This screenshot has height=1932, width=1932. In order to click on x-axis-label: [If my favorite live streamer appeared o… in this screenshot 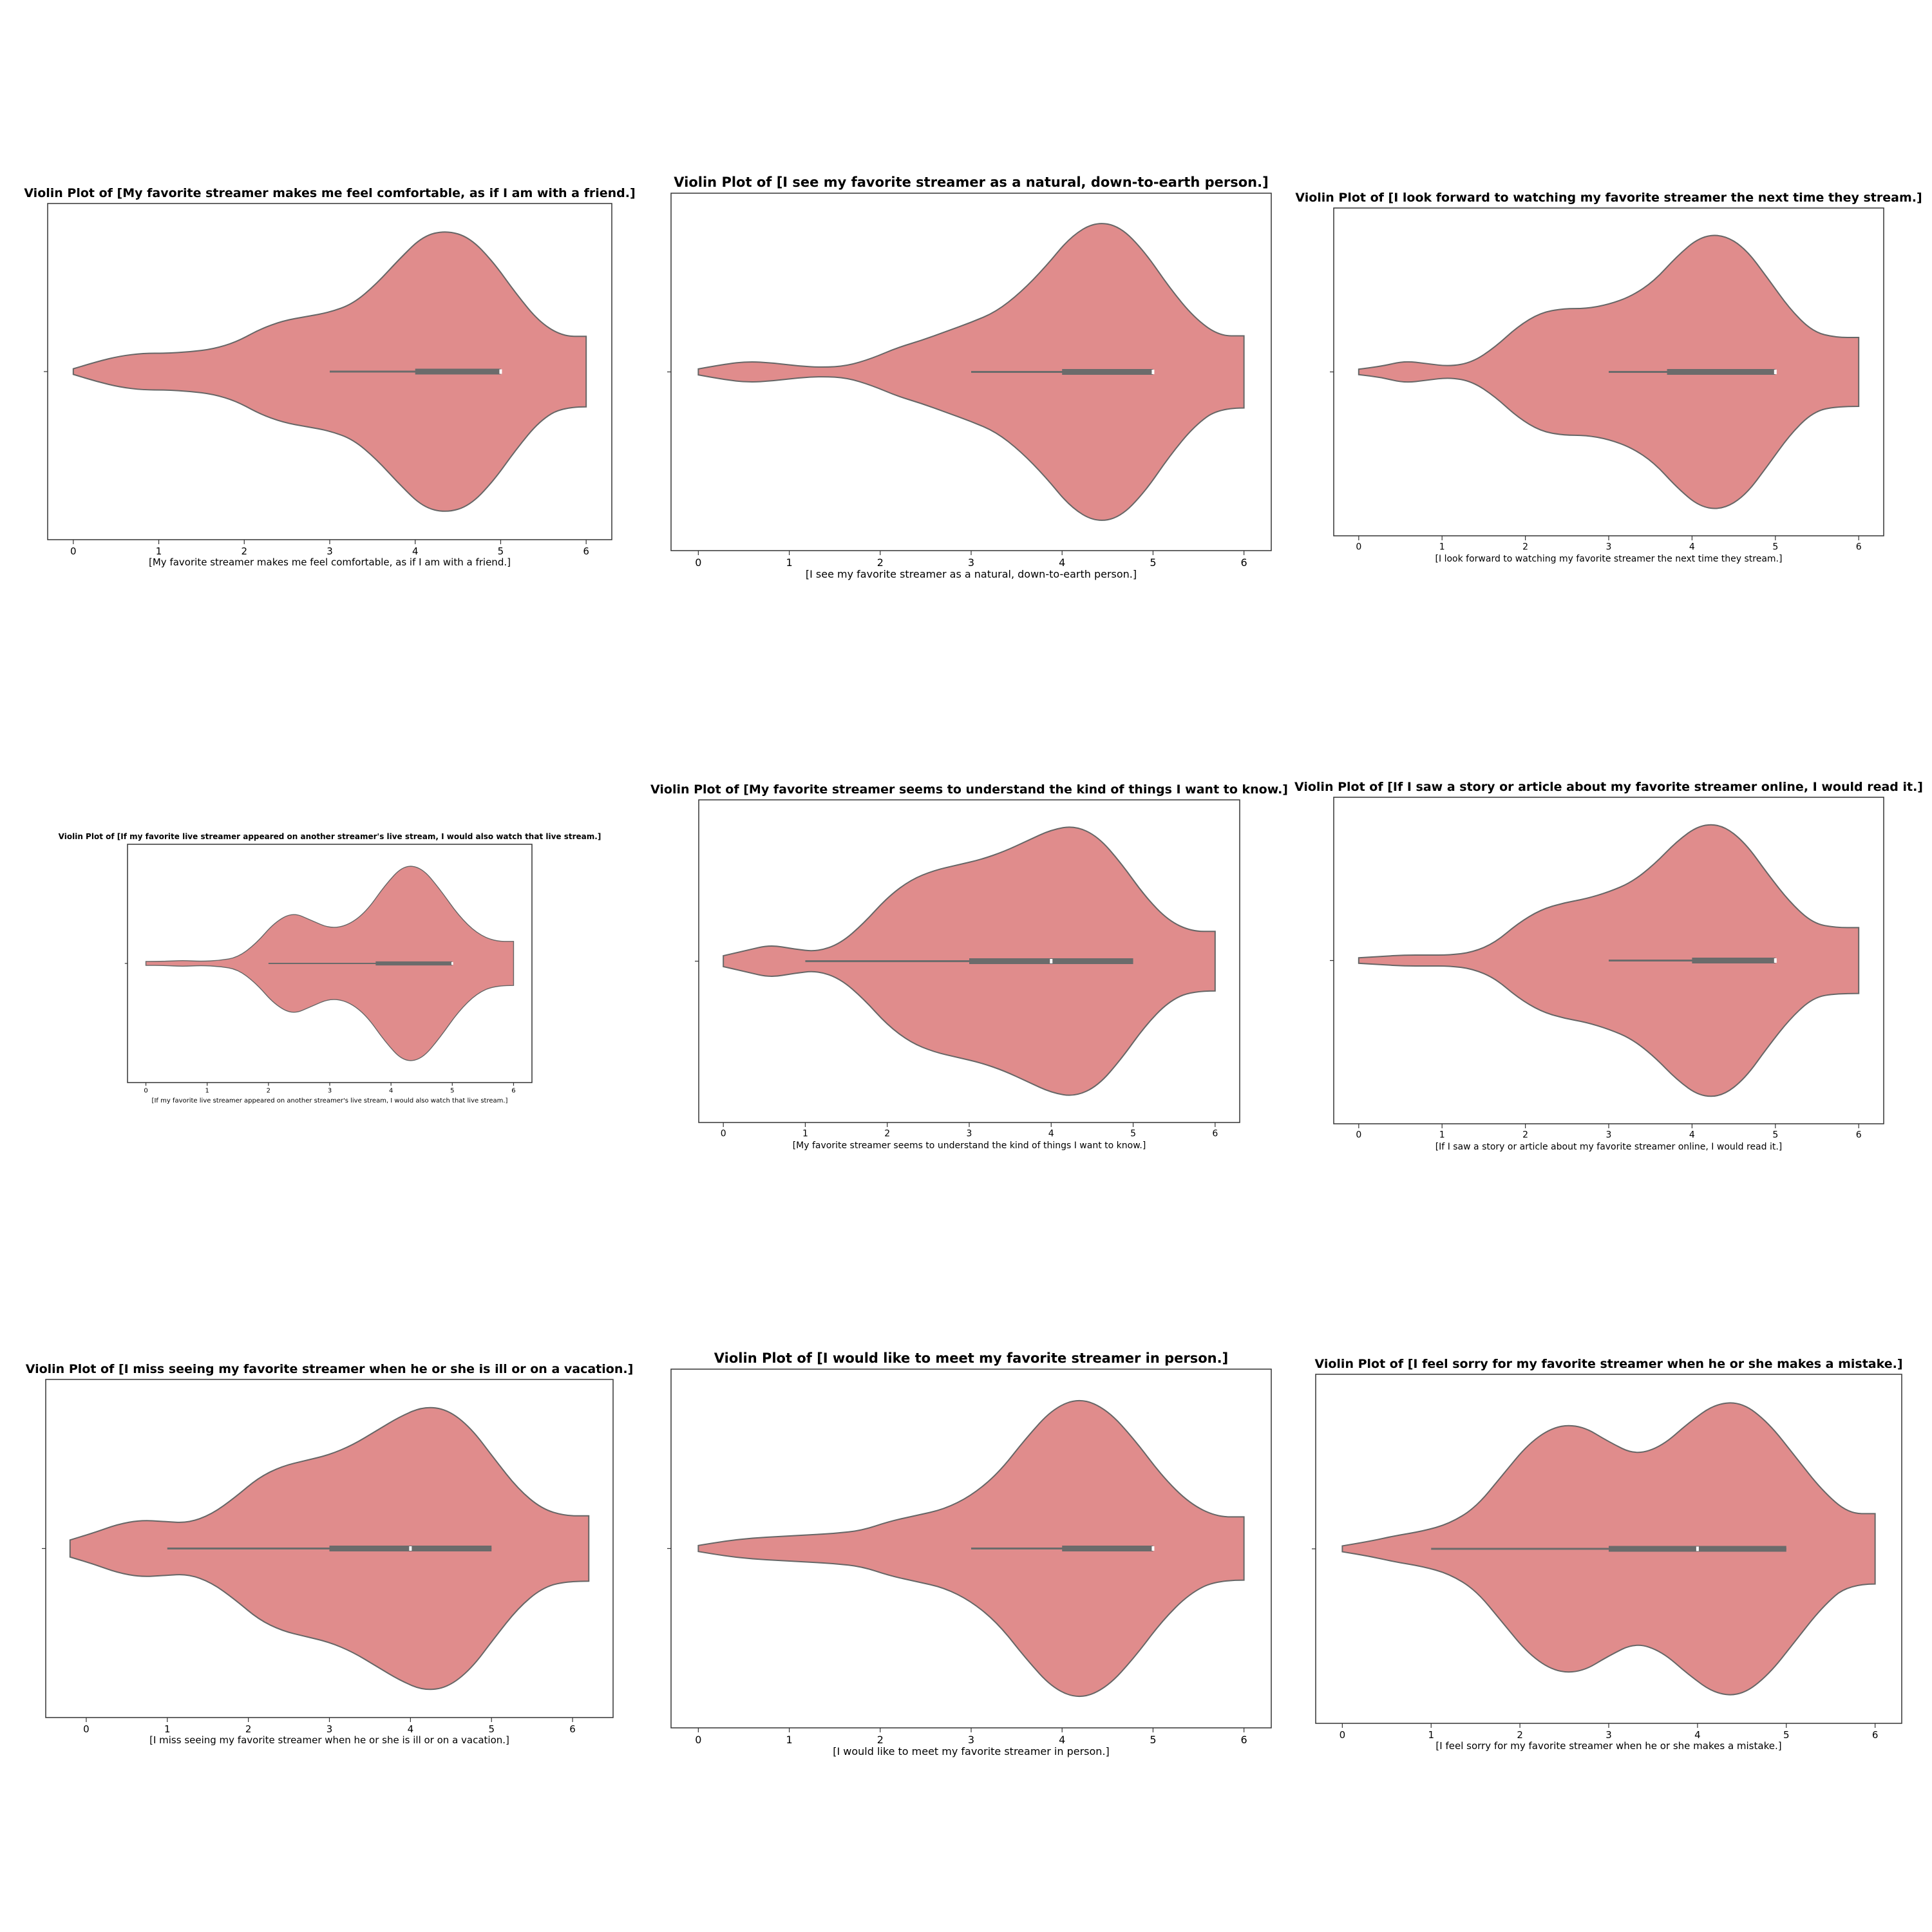, I will do `click(330, 1100)`.